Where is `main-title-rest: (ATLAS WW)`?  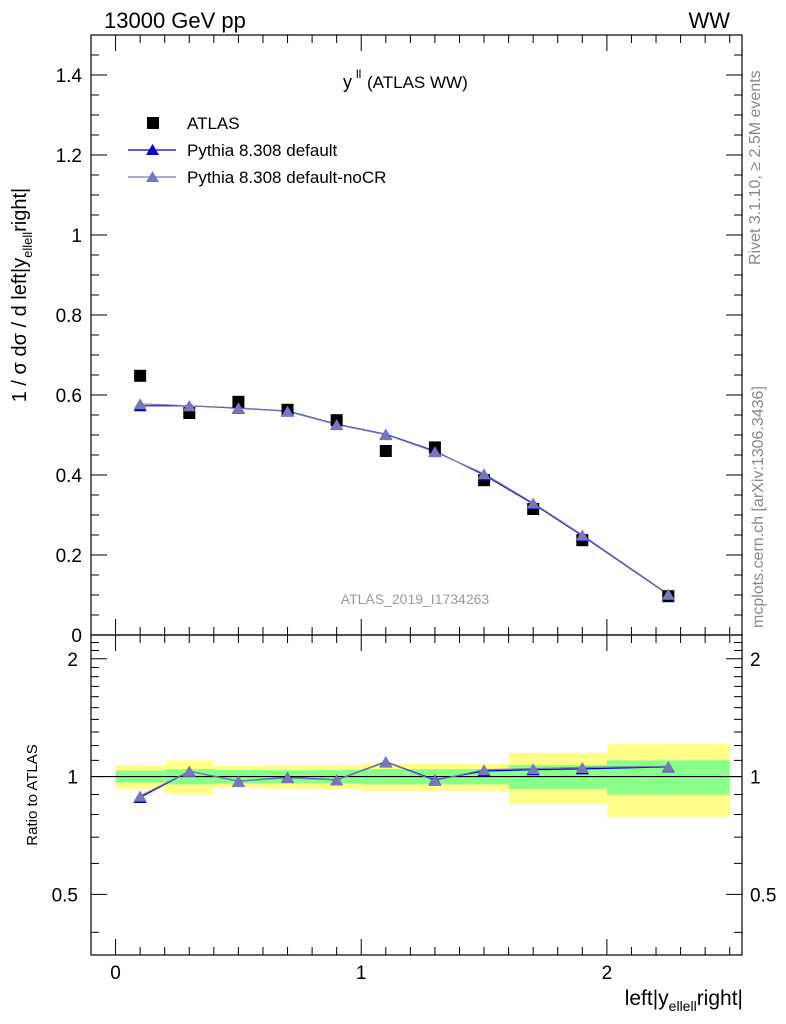 main-title-rest: (ATLAS WW) is located at coordinates (417, 82).